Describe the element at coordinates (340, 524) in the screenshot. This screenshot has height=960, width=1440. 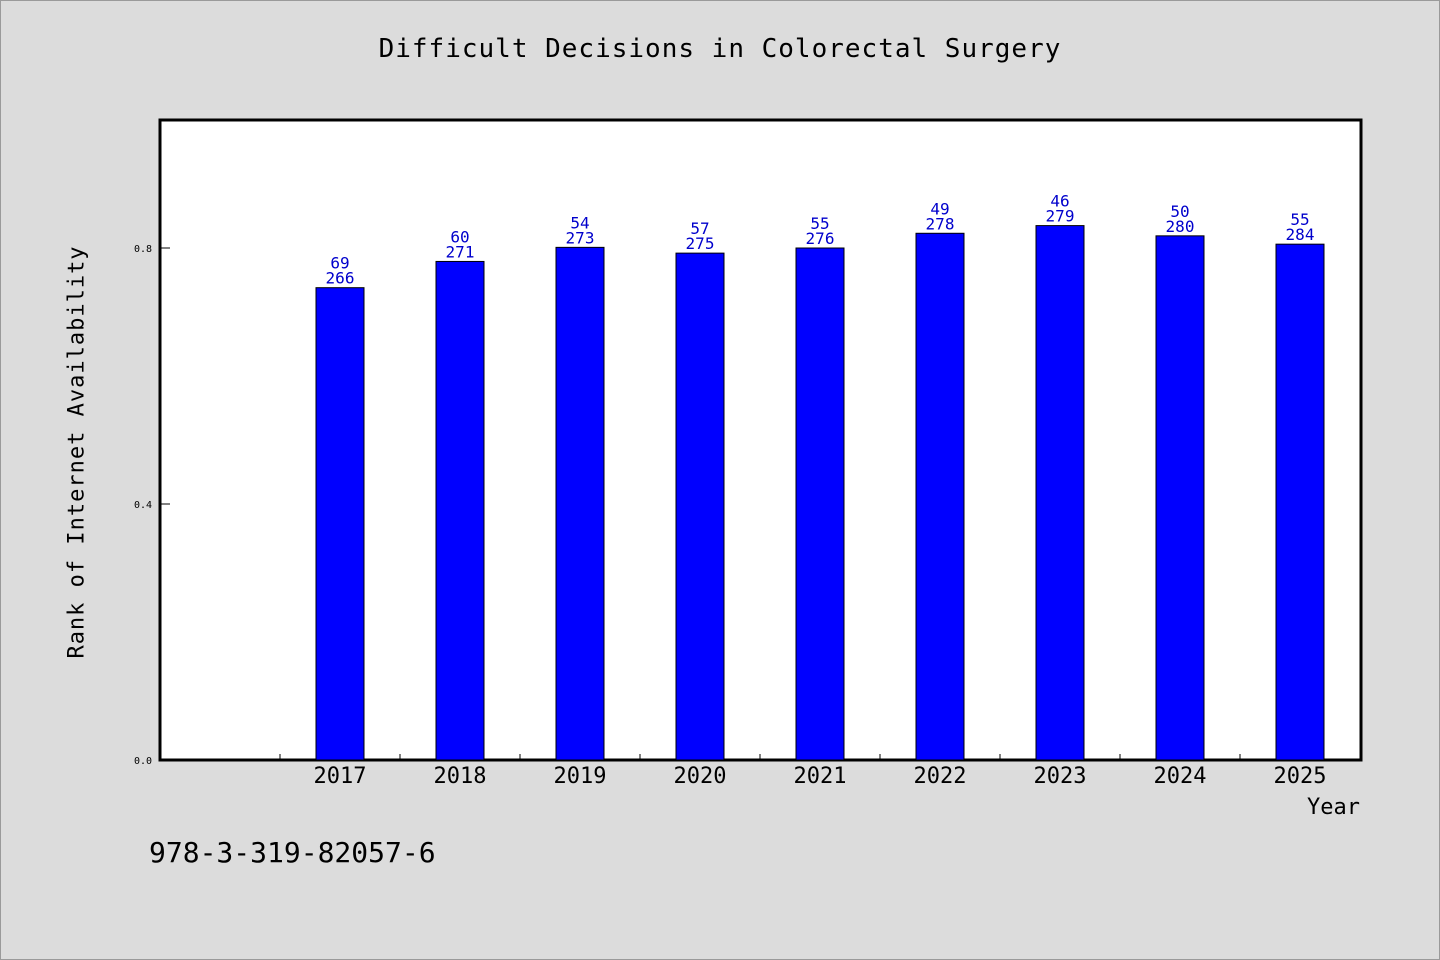
I see `bar-2017` at that location.